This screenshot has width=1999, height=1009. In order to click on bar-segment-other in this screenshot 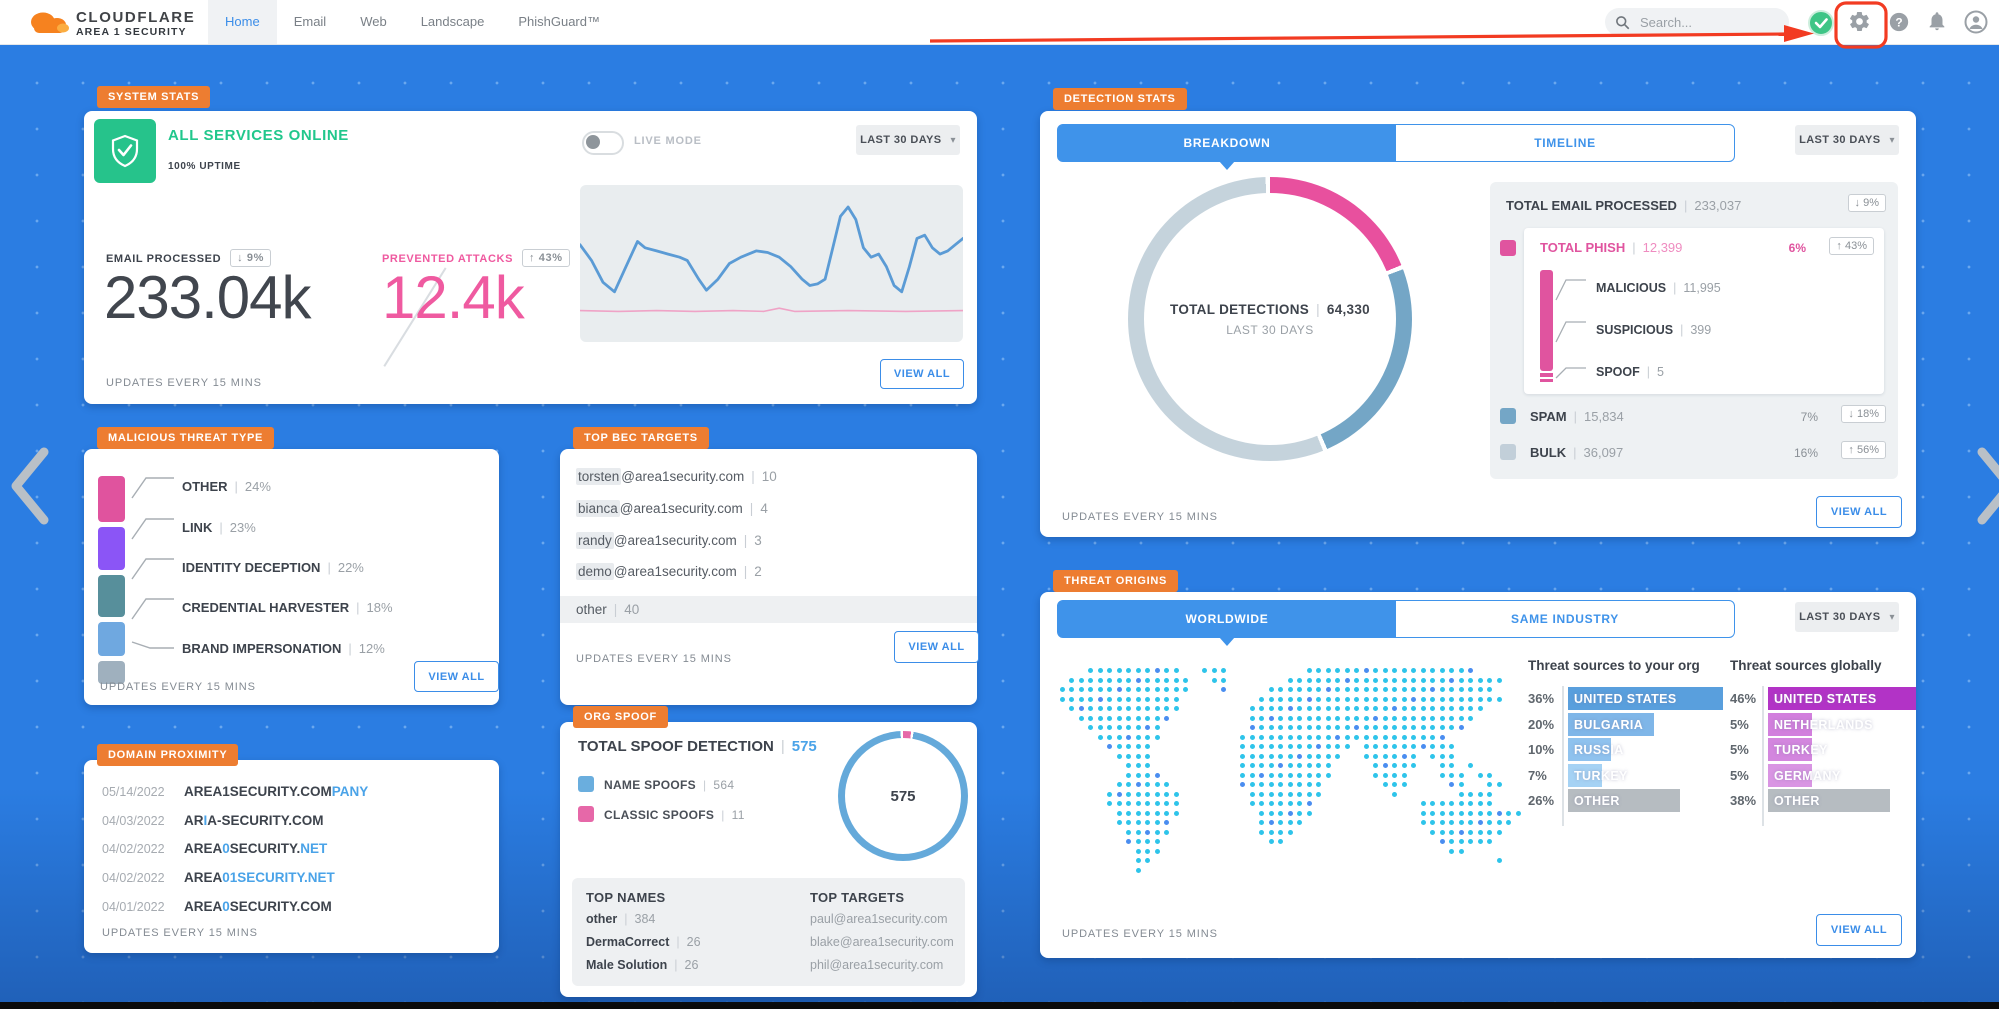, I will do `click(111, 499)`.